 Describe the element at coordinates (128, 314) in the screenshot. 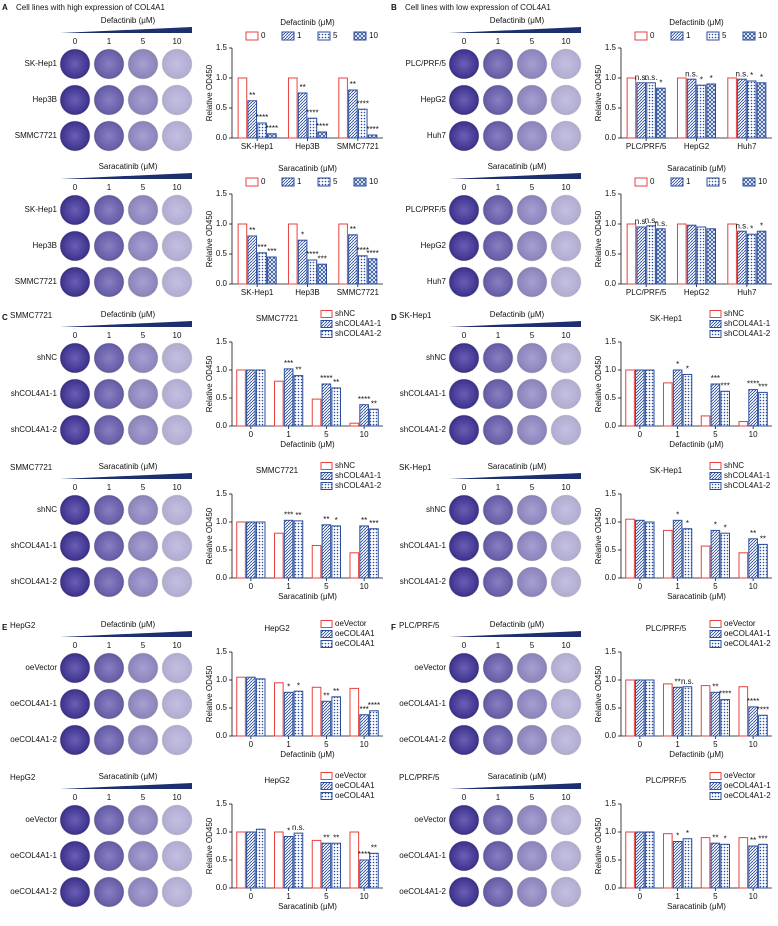

I see `drug-label: Defactinib (μM)` at that location.